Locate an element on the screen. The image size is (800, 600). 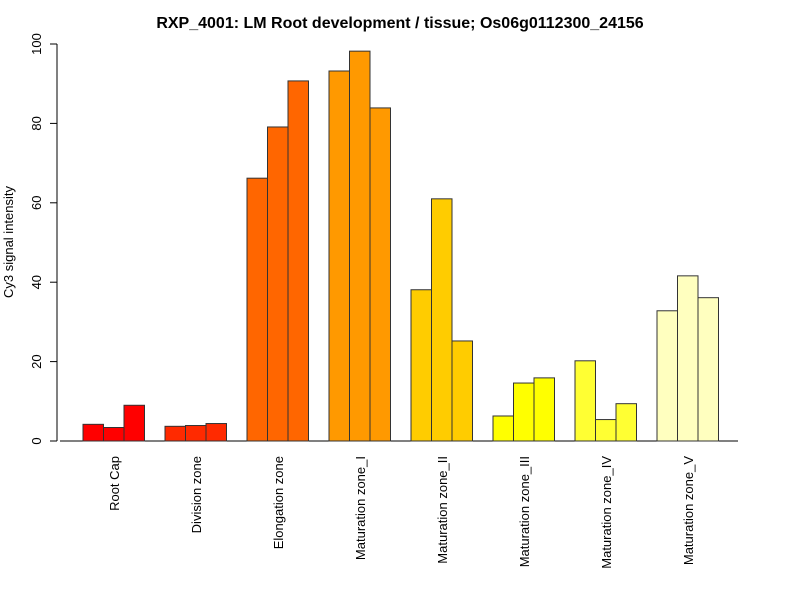
y-axis: 0 20 40 60 80 100 is located at coordinates (43, 239).